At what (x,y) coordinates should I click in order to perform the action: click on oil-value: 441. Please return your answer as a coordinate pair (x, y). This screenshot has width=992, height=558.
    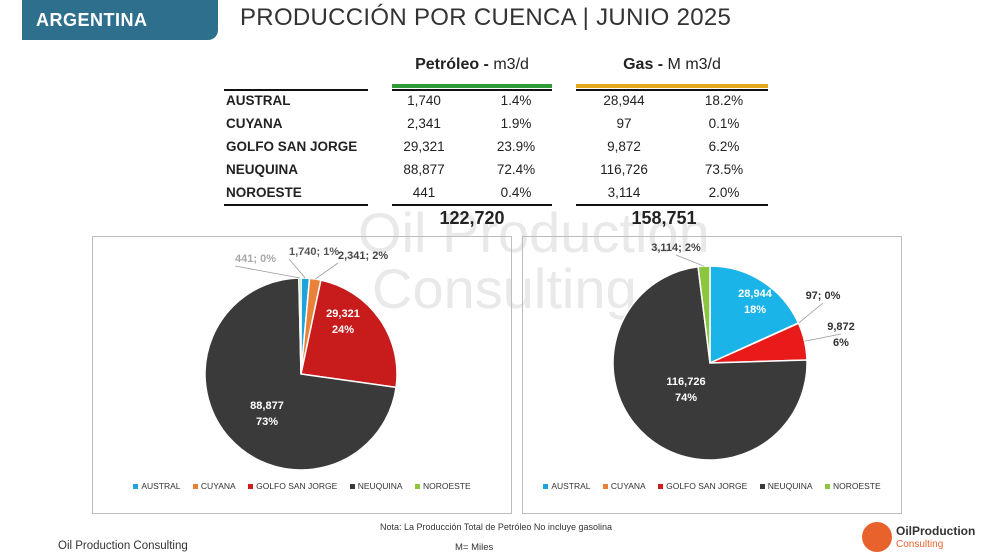
    Looking at the image, I should click on (424, 192).